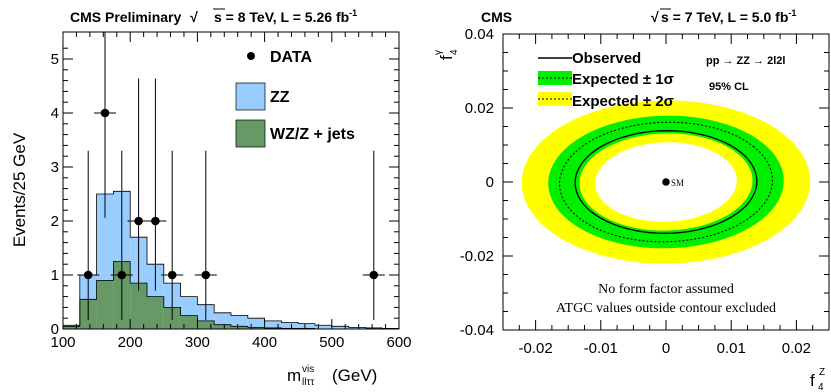 The height and width of the screenshot is (392, 831). I want to click on legend-data-label: DATA, so click(291, 57).